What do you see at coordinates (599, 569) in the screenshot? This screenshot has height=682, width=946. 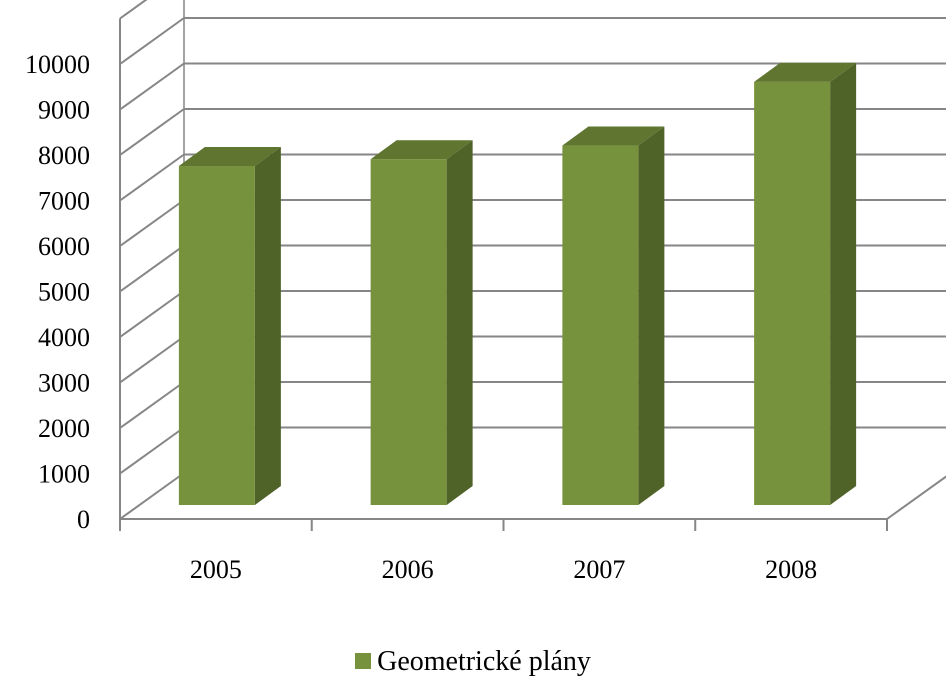 I see `x-tick-label: 2007` at bounding box center [599, 569].